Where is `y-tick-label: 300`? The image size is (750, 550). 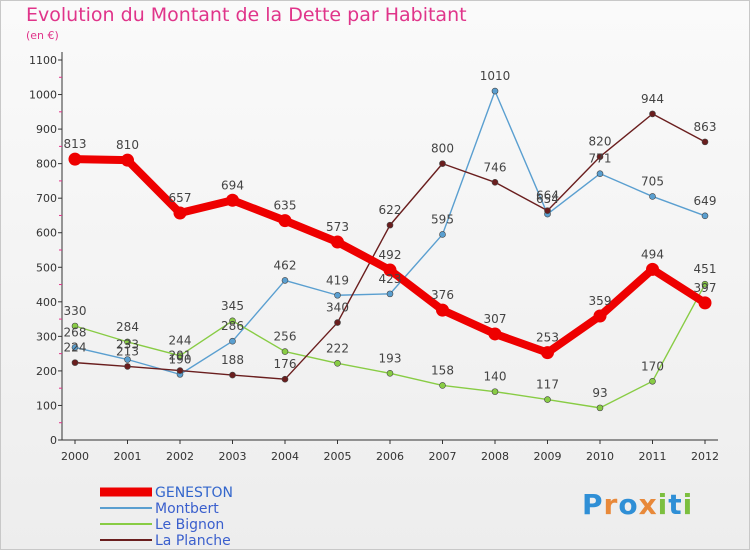 y-tick-label: 300 is located at coordinates (46, 336).